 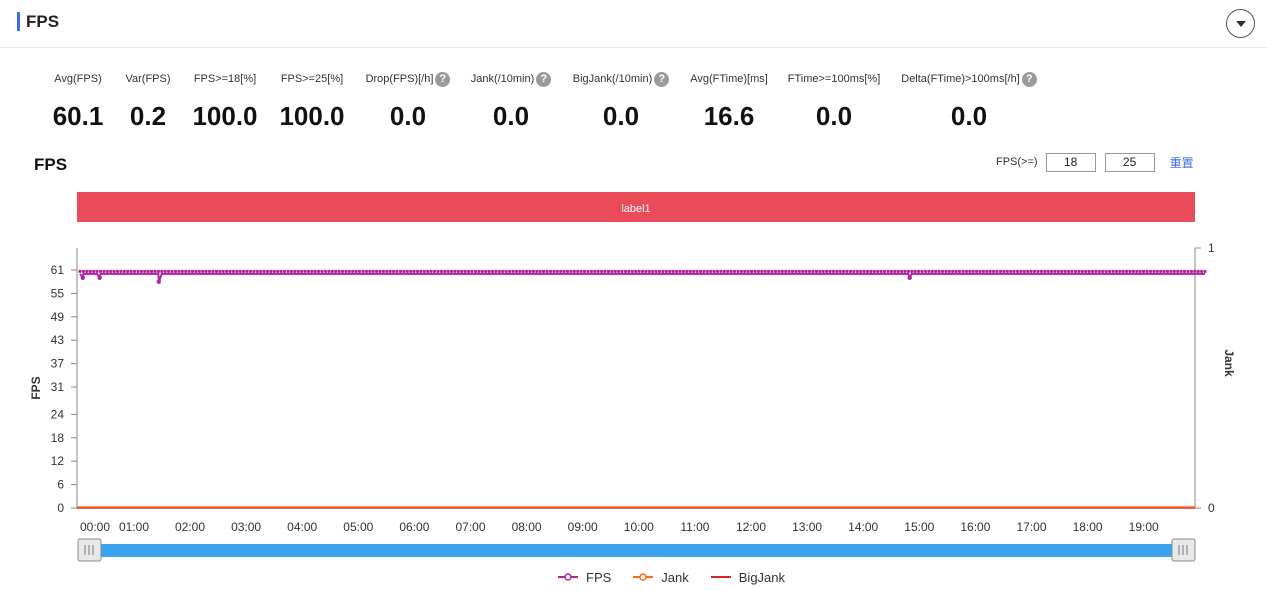 I want to click on reset-link: 重置, so click(x=1181, y=162).